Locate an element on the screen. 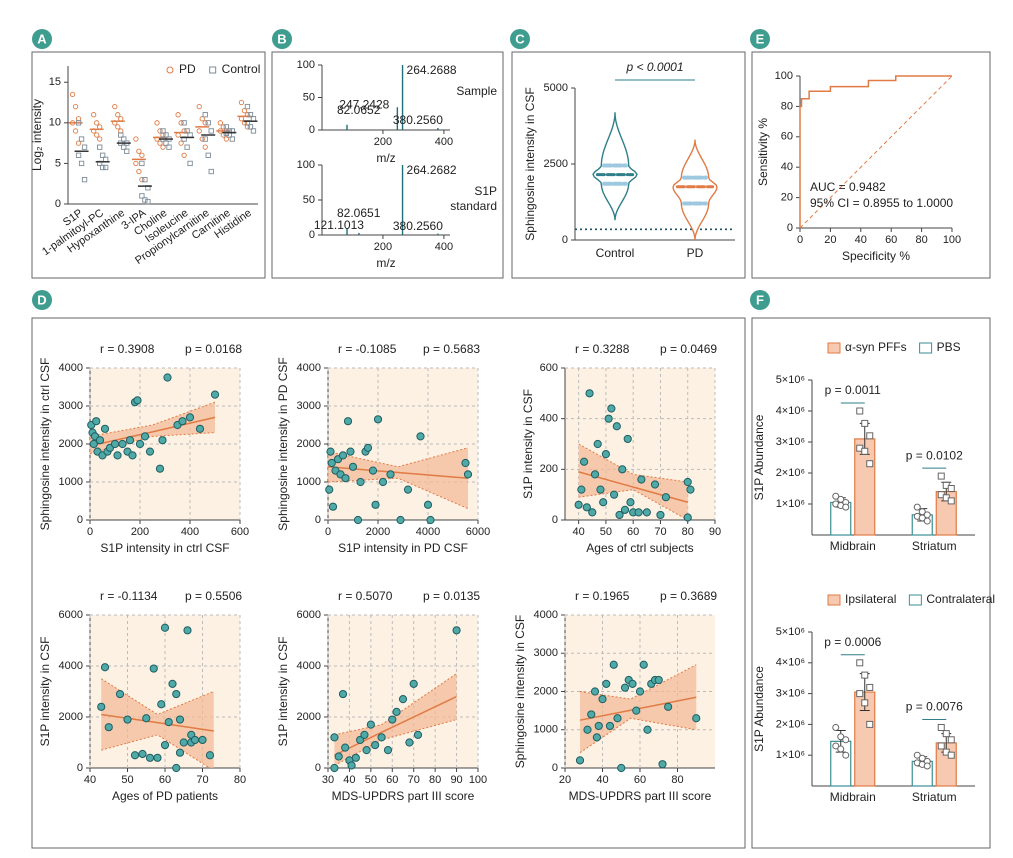 This screenshot has width=1013, height=858. y-tick-label: 4000 is located at coordinates (546, 615).